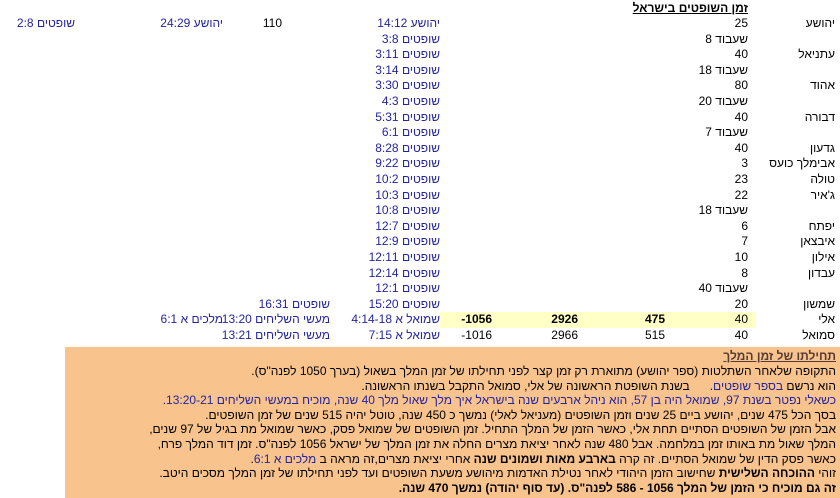 Image resolution: width=840 pixels, height=498 pixels. I want to click on years-value: 6, so click(744, 225).